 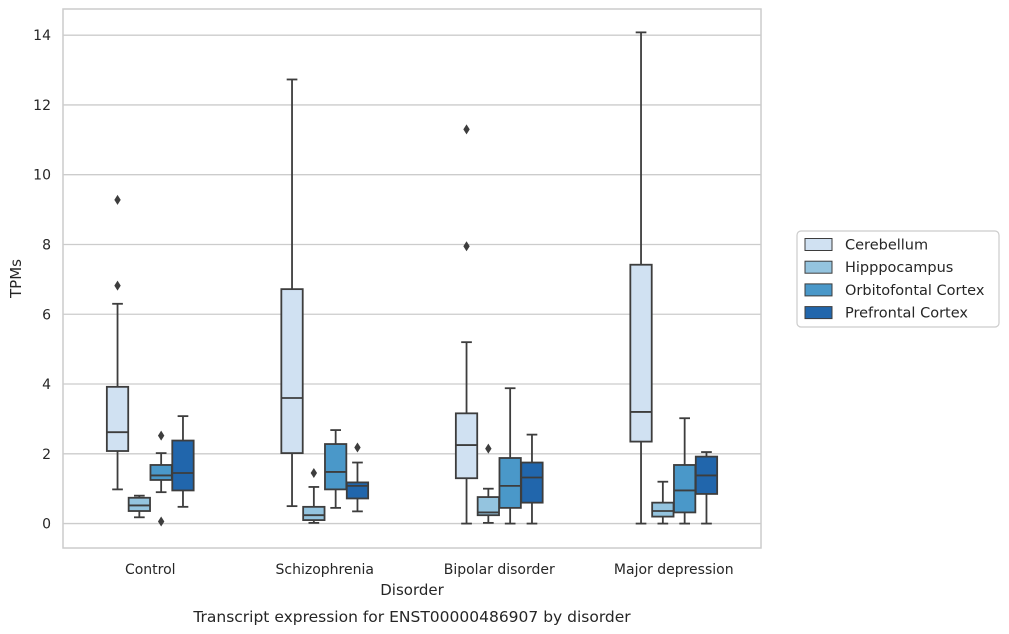 I want to click on legend-label: Orbitofontal Cortex, so click(x=915, y=291).